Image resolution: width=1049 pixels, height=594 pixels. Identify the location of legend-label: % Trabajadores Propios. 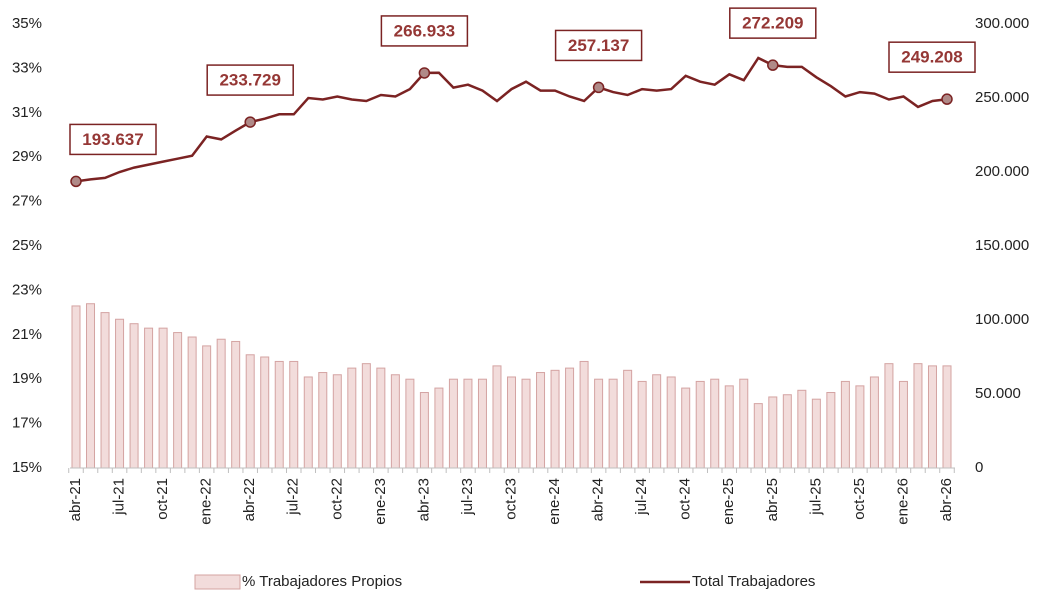
(322, 581).